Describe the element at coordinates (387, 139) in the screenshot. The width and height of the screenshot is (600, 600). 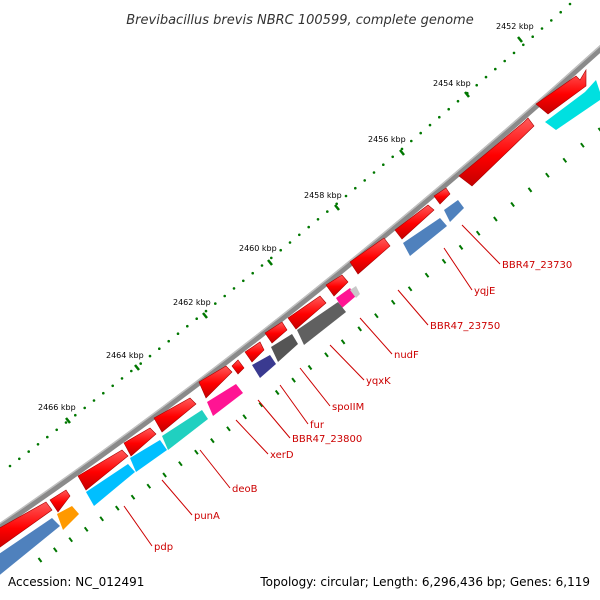
I see `tick-label: 2456 kbp` at that location.